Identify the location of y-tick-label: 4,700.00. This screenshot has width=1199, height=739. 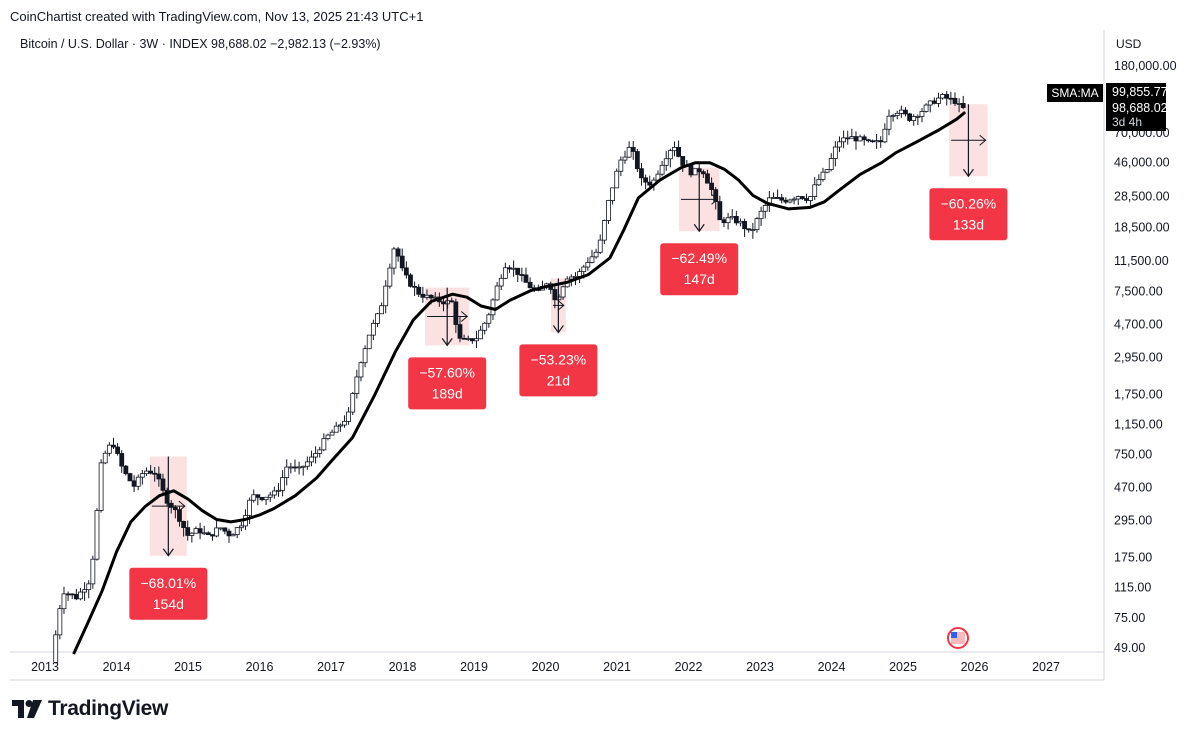
(1138, 324).